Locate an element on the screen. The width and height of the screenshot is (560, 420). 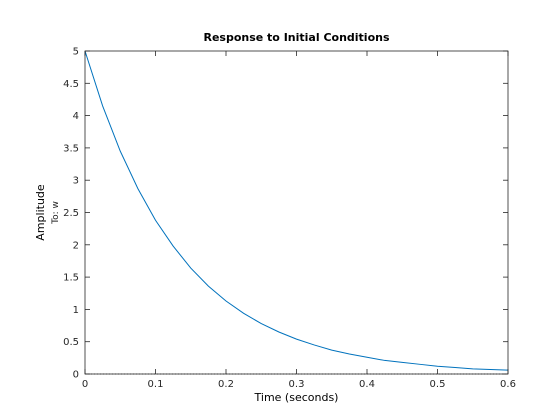
y-tick-label: 0 is located at coordinates (76, 375).